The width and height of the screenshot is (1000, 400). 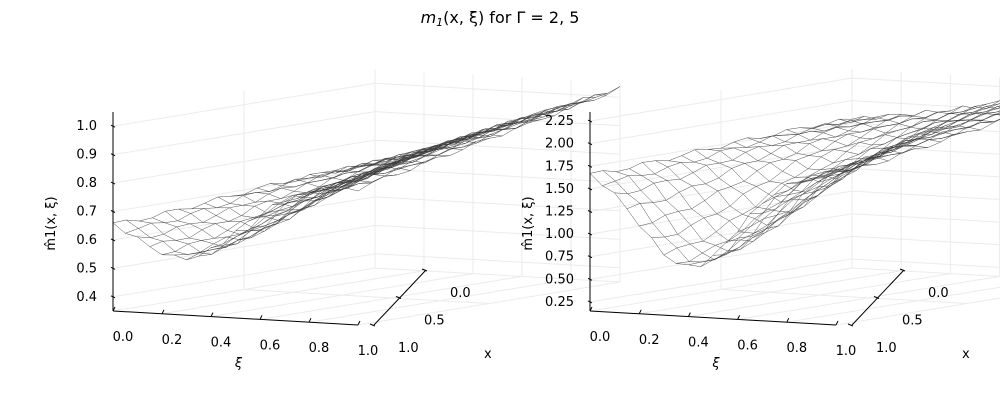 What do you see at coordinates (559, 166) in the screenshot?
I see `z-tick-label: 1.75` at bounding box center [559, 166].